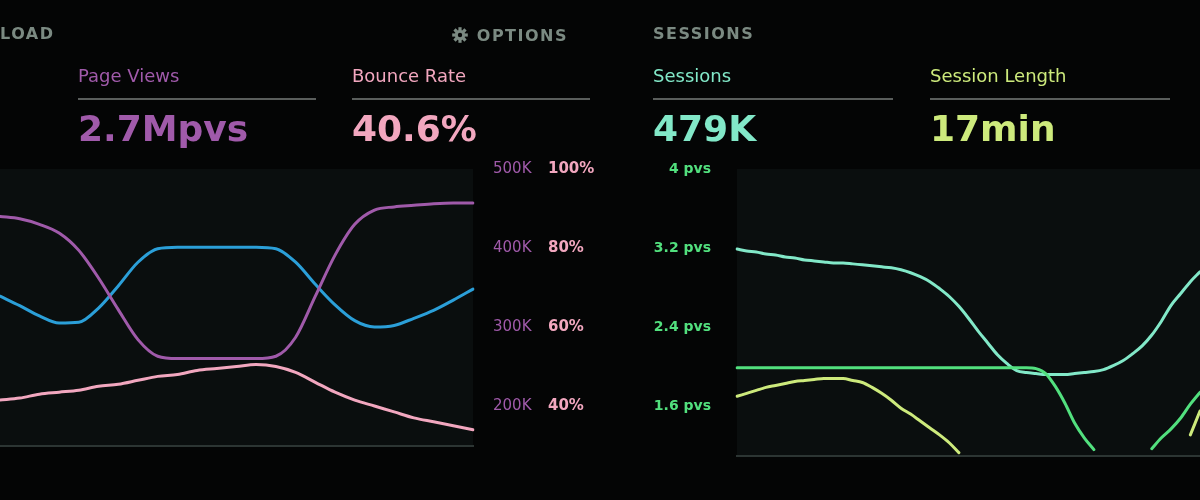 Image resolution: width=1200 pixels, height=500 pixels. What do you see at coordinates (566, 246) in the screenshot?
I see `y2-tick-label: 80%` at bounding box center [566, 246].